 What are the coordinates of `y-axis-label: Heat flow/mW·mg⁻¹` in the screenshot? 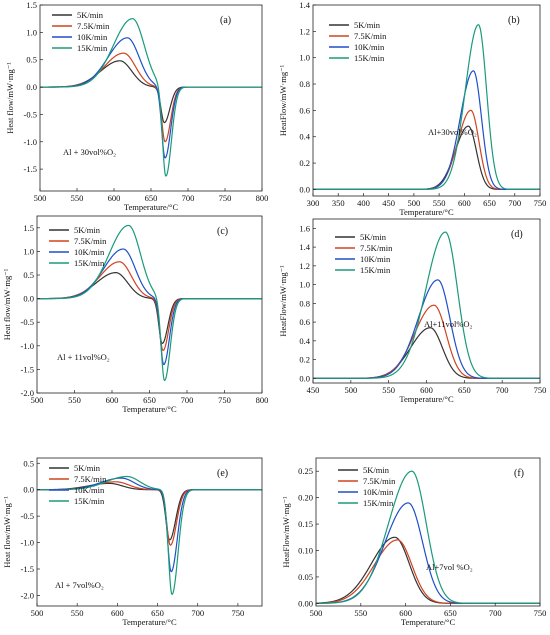 It's located at (10, 98).